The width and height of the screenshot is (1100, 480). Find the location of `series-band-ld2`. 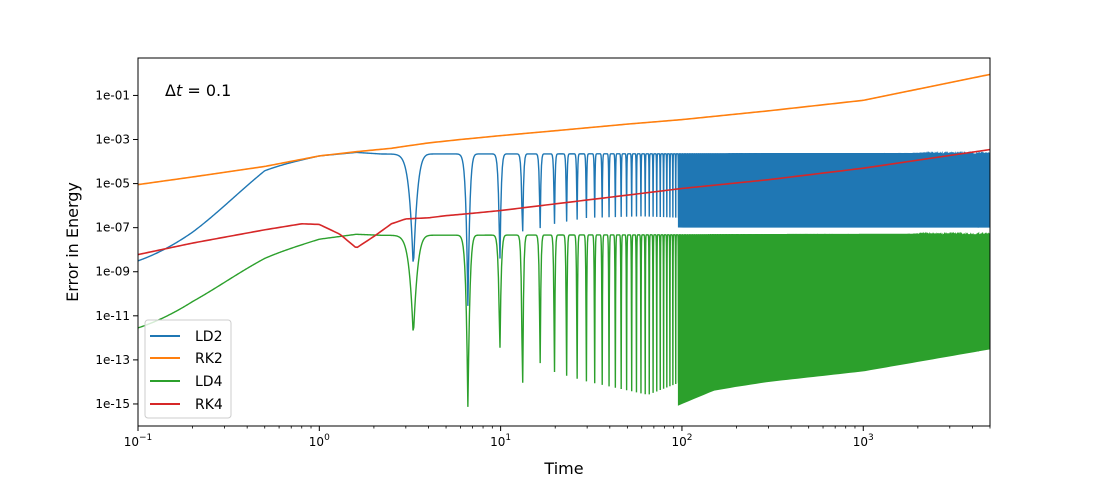

series-band-ld2 is located at coordinates (833, 190).